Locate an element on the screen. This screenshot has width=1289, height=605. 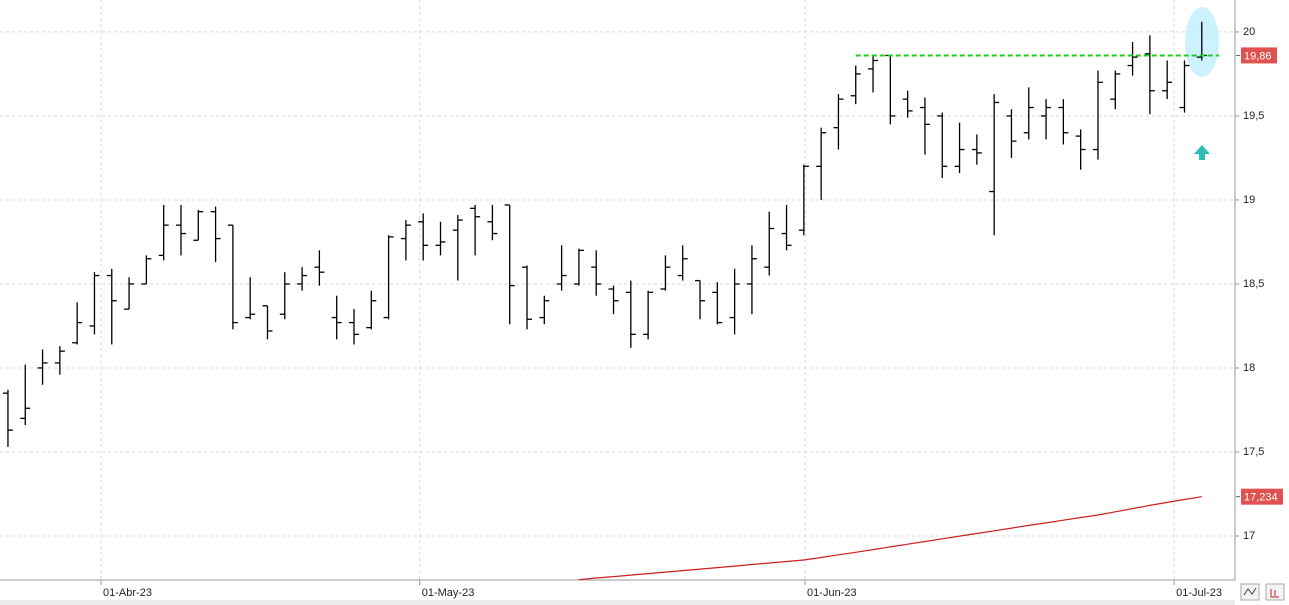
y-tick-label: 20 is located at coordinates (1249, 32).